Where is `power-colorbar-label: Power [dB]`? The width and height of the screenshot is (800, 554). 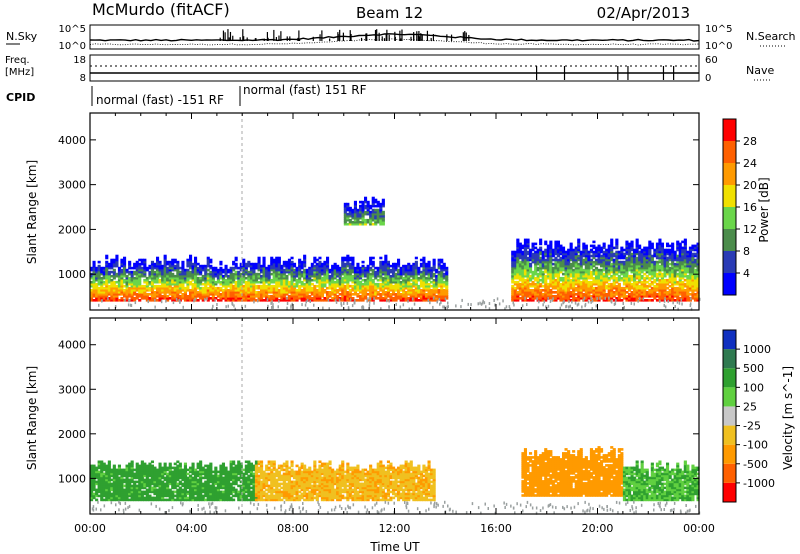 power-colorbar-label: Power [dB] is located at coordinates (764, 209).